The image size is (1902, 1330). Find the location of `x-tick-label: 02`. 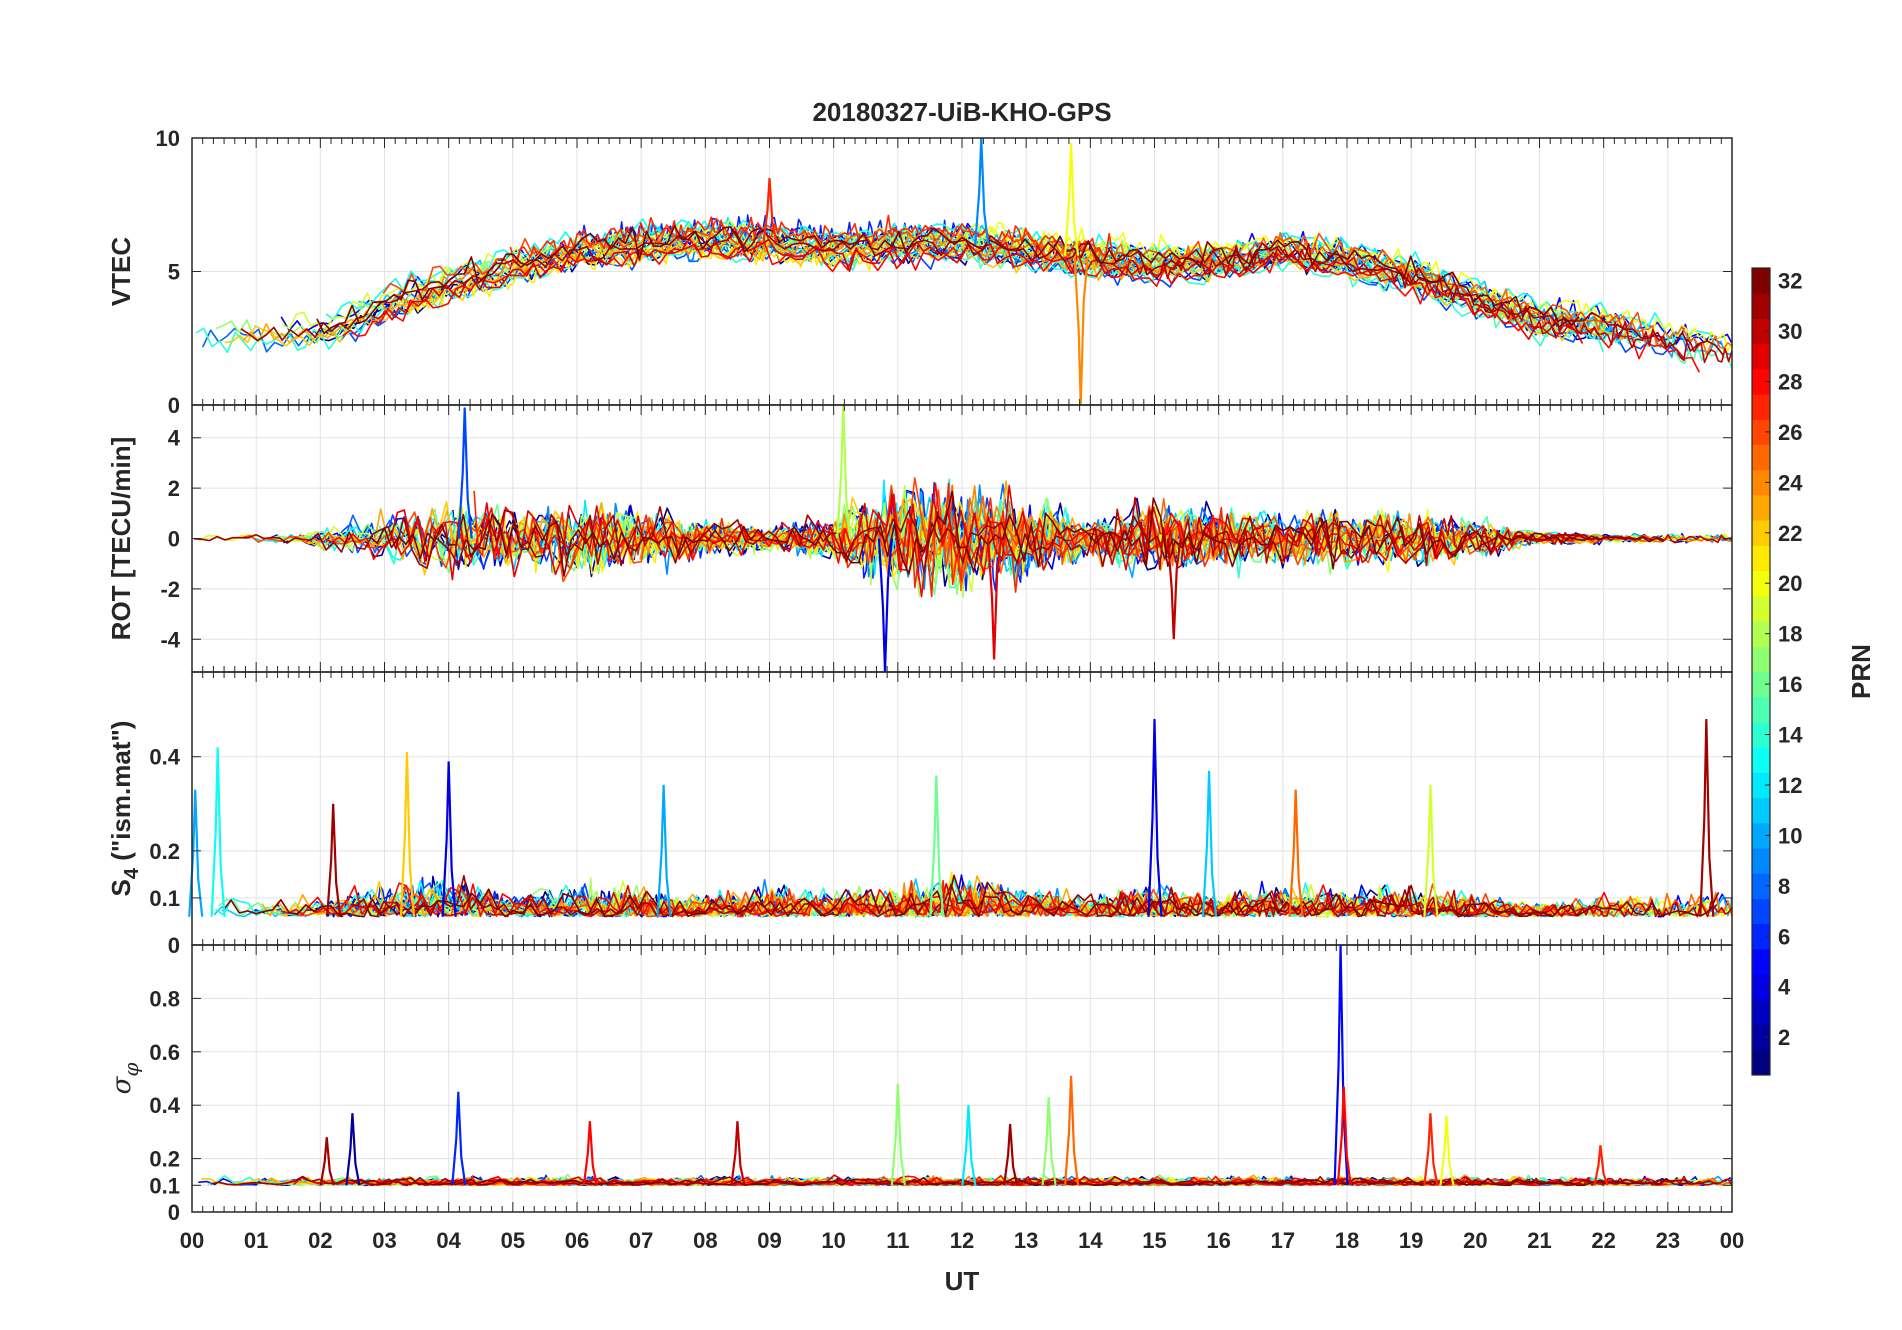

x-tick-label: 02 is located at coordinates (320, 1240).